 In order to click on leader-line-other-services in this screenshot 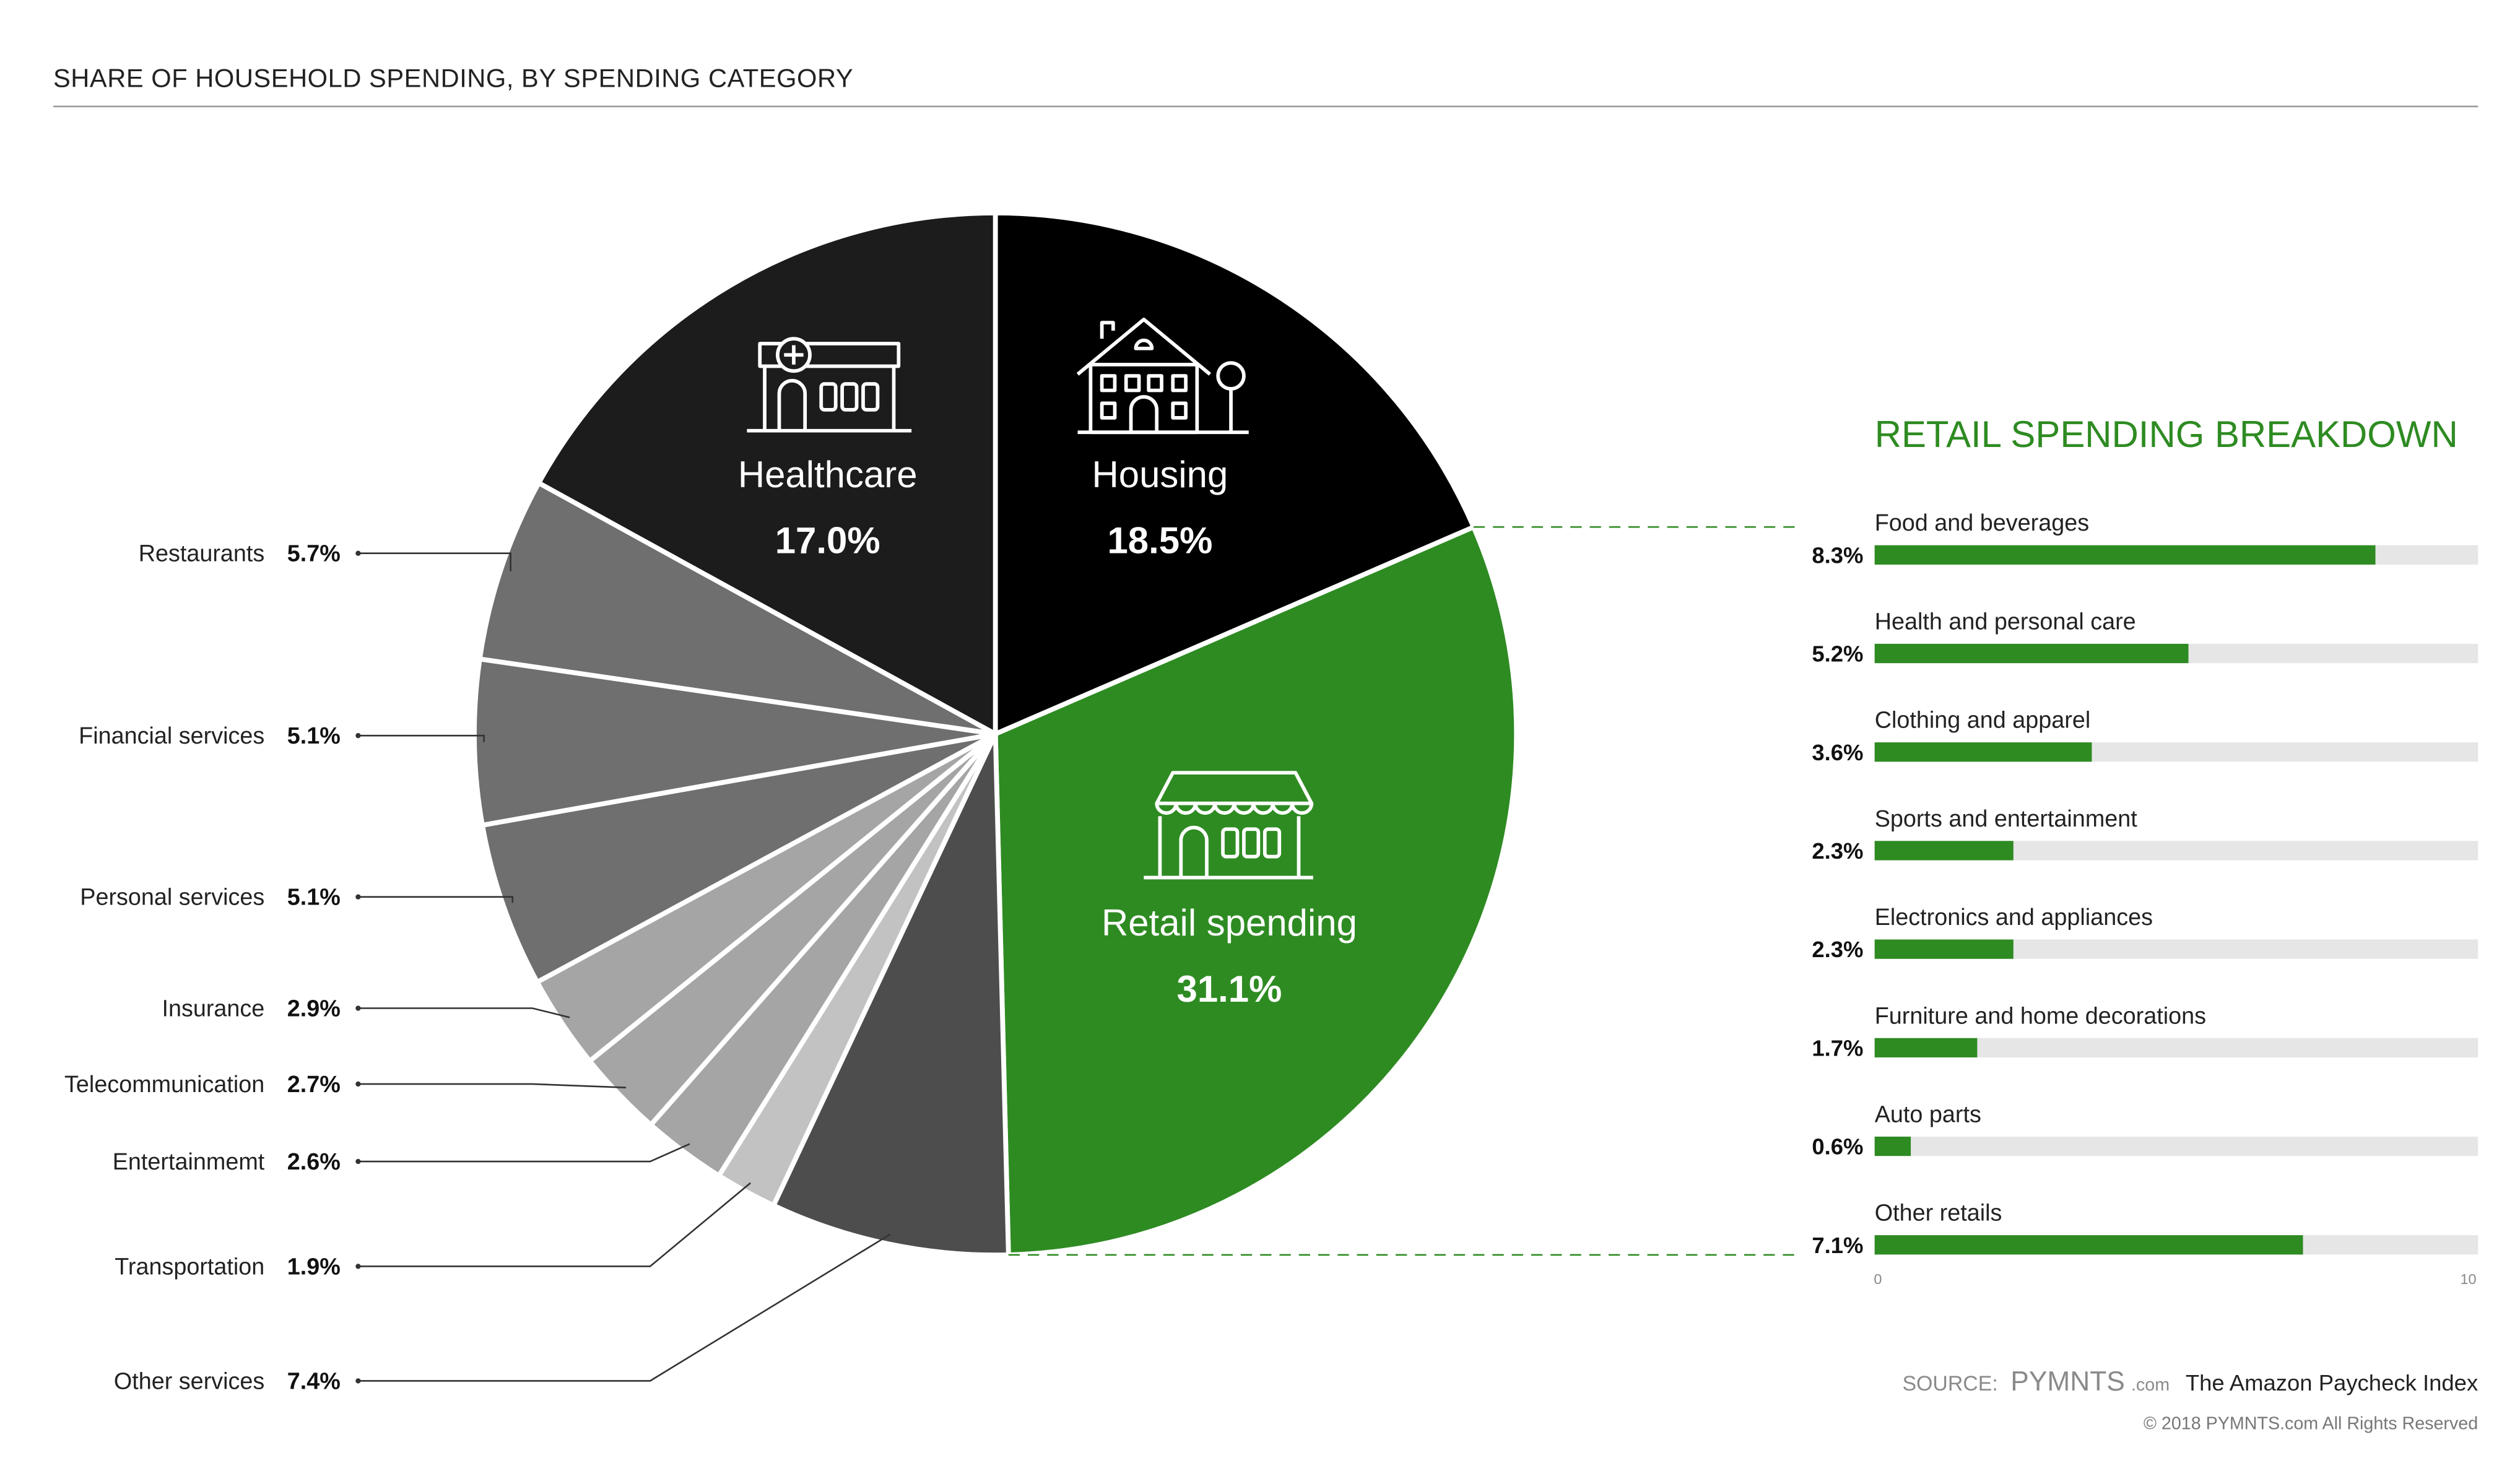, I will do `click(624, 1308)`.